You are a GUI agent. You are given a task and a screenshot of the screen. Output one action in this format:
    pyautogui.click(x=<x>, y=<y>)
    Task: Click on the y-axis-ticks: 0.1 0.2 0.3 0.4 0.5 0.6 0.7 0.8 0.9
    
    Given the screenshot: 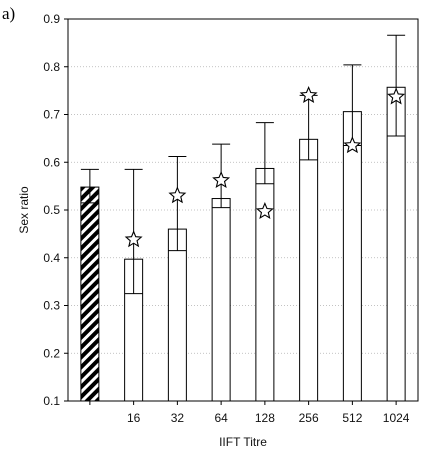 What is the action you would take?
    pyautogui.click(x=55, y=210)
    